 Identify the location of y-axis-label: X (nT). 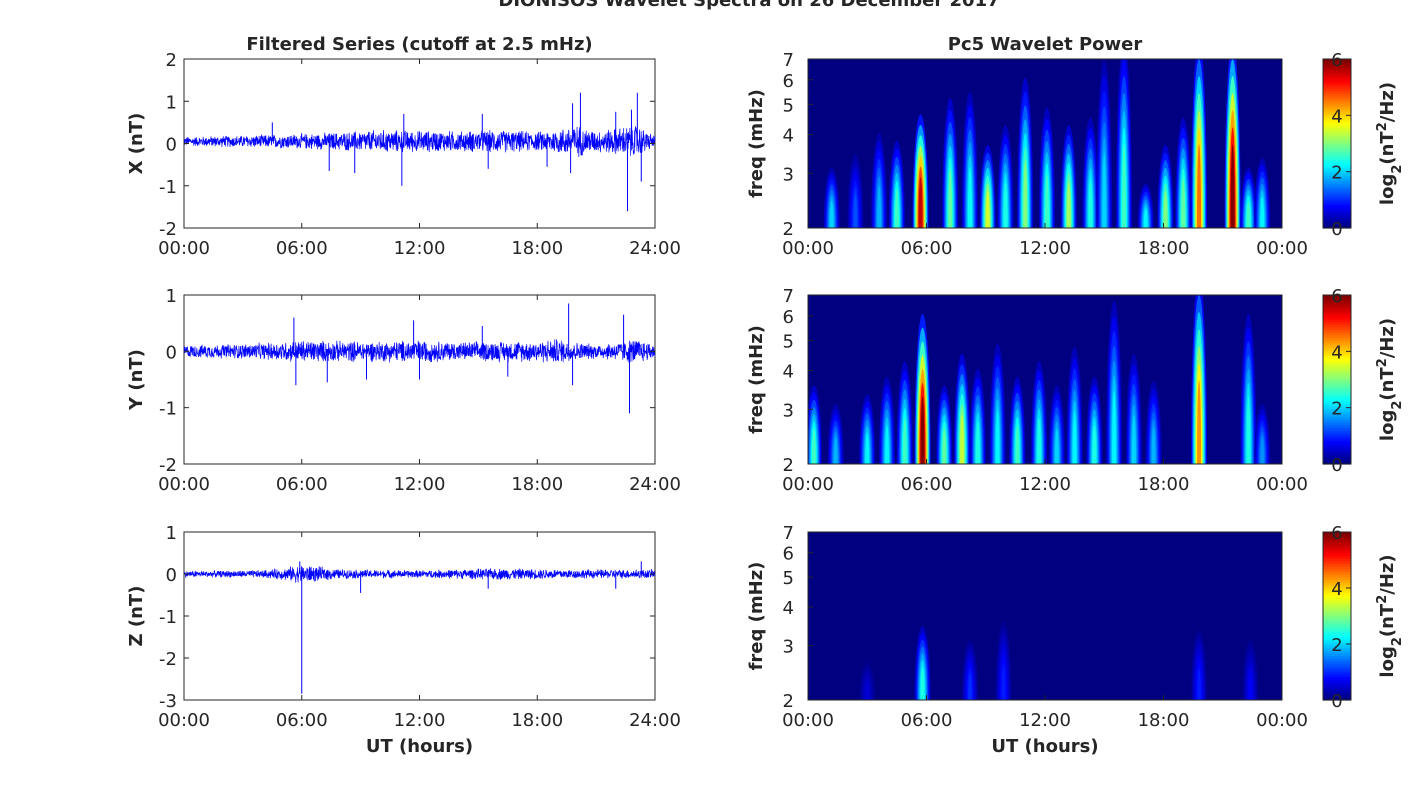
(136, 144).